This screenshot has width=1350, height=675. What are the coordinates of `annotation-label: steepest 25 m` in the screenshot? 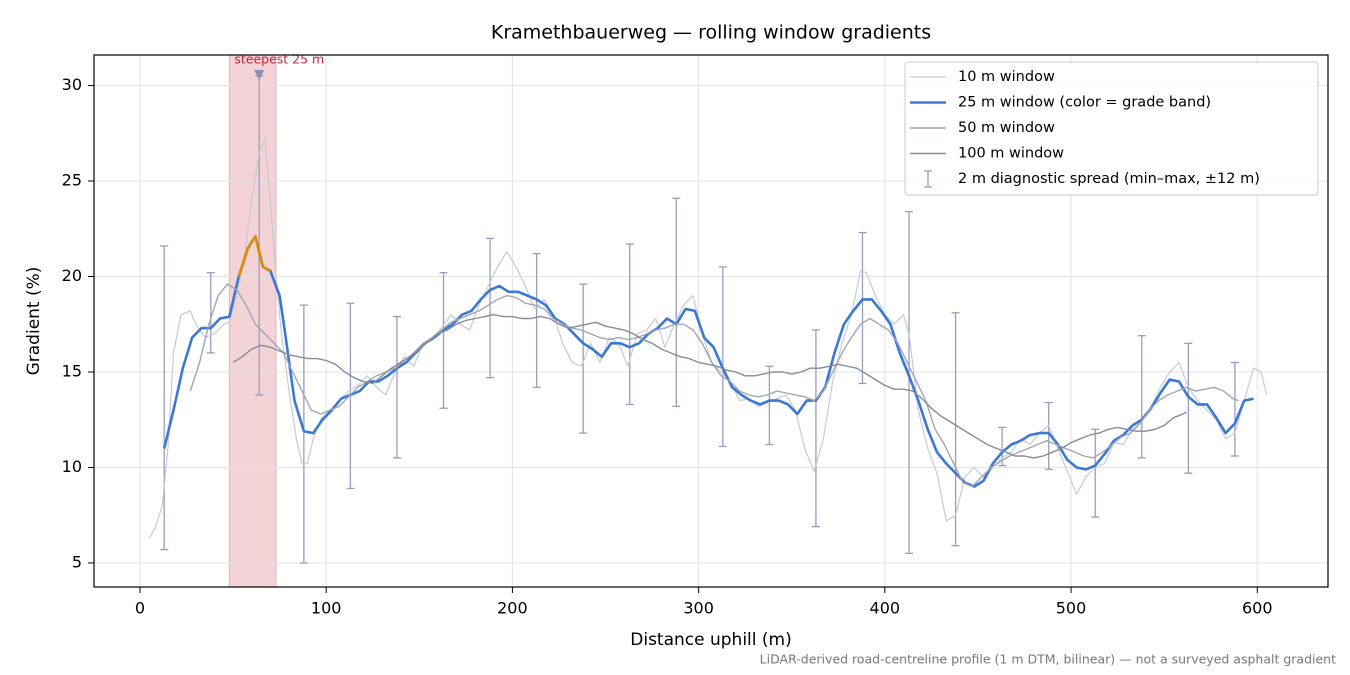 It's located at (279, 59).